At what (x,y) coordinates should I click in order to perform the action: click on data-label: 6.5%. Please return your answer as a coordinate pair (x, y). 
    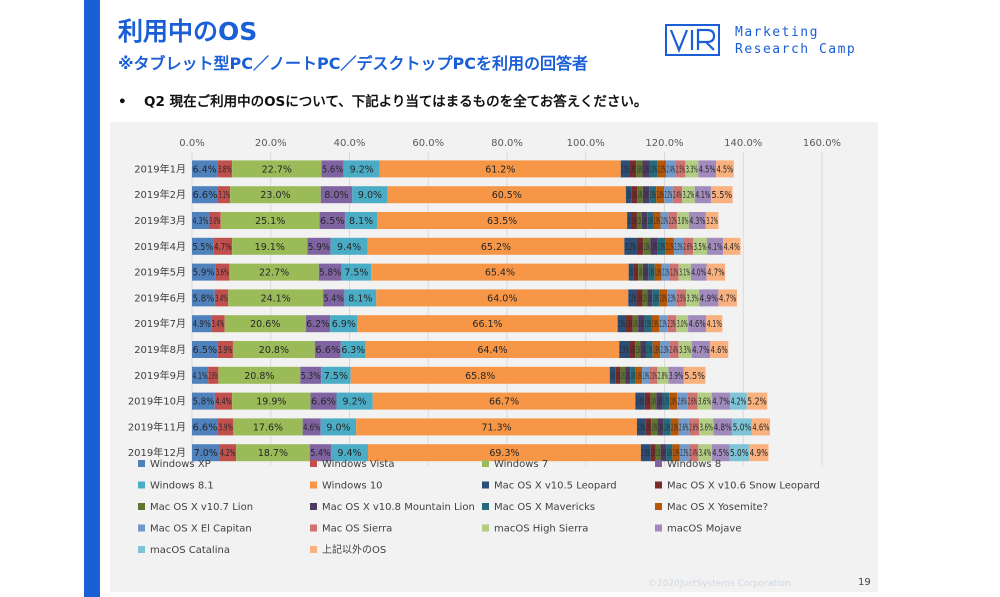
    Looking at the image, I should click on (332, 221).